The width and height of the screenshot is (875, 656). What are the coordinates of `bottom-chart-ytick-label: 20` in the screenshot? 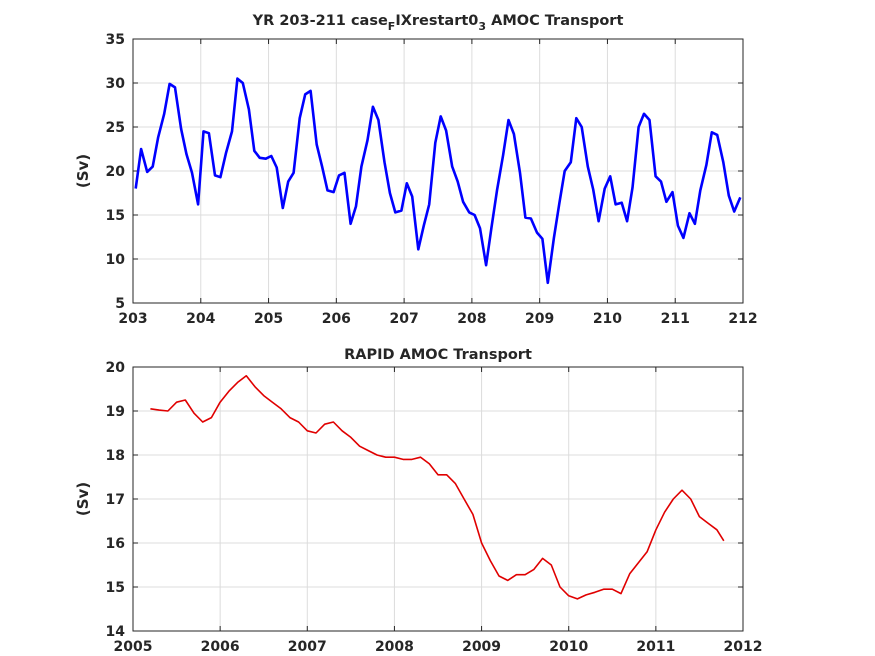 It's located at (116, 368).